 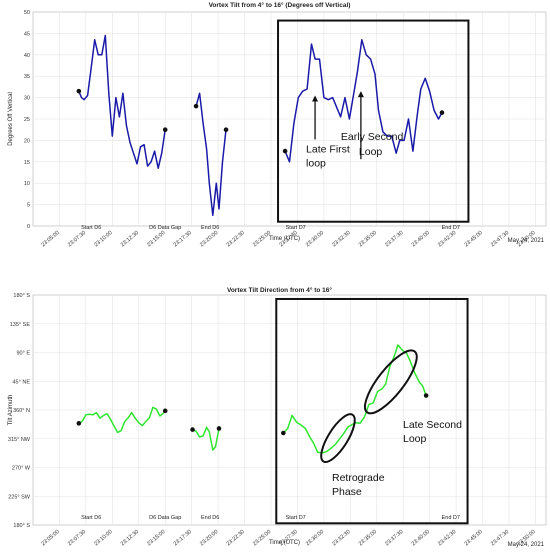 What do you see at coordinates (347, 492) in the screenshot?
I see `annotation-text: Phase` at bounding box center [347, 492].